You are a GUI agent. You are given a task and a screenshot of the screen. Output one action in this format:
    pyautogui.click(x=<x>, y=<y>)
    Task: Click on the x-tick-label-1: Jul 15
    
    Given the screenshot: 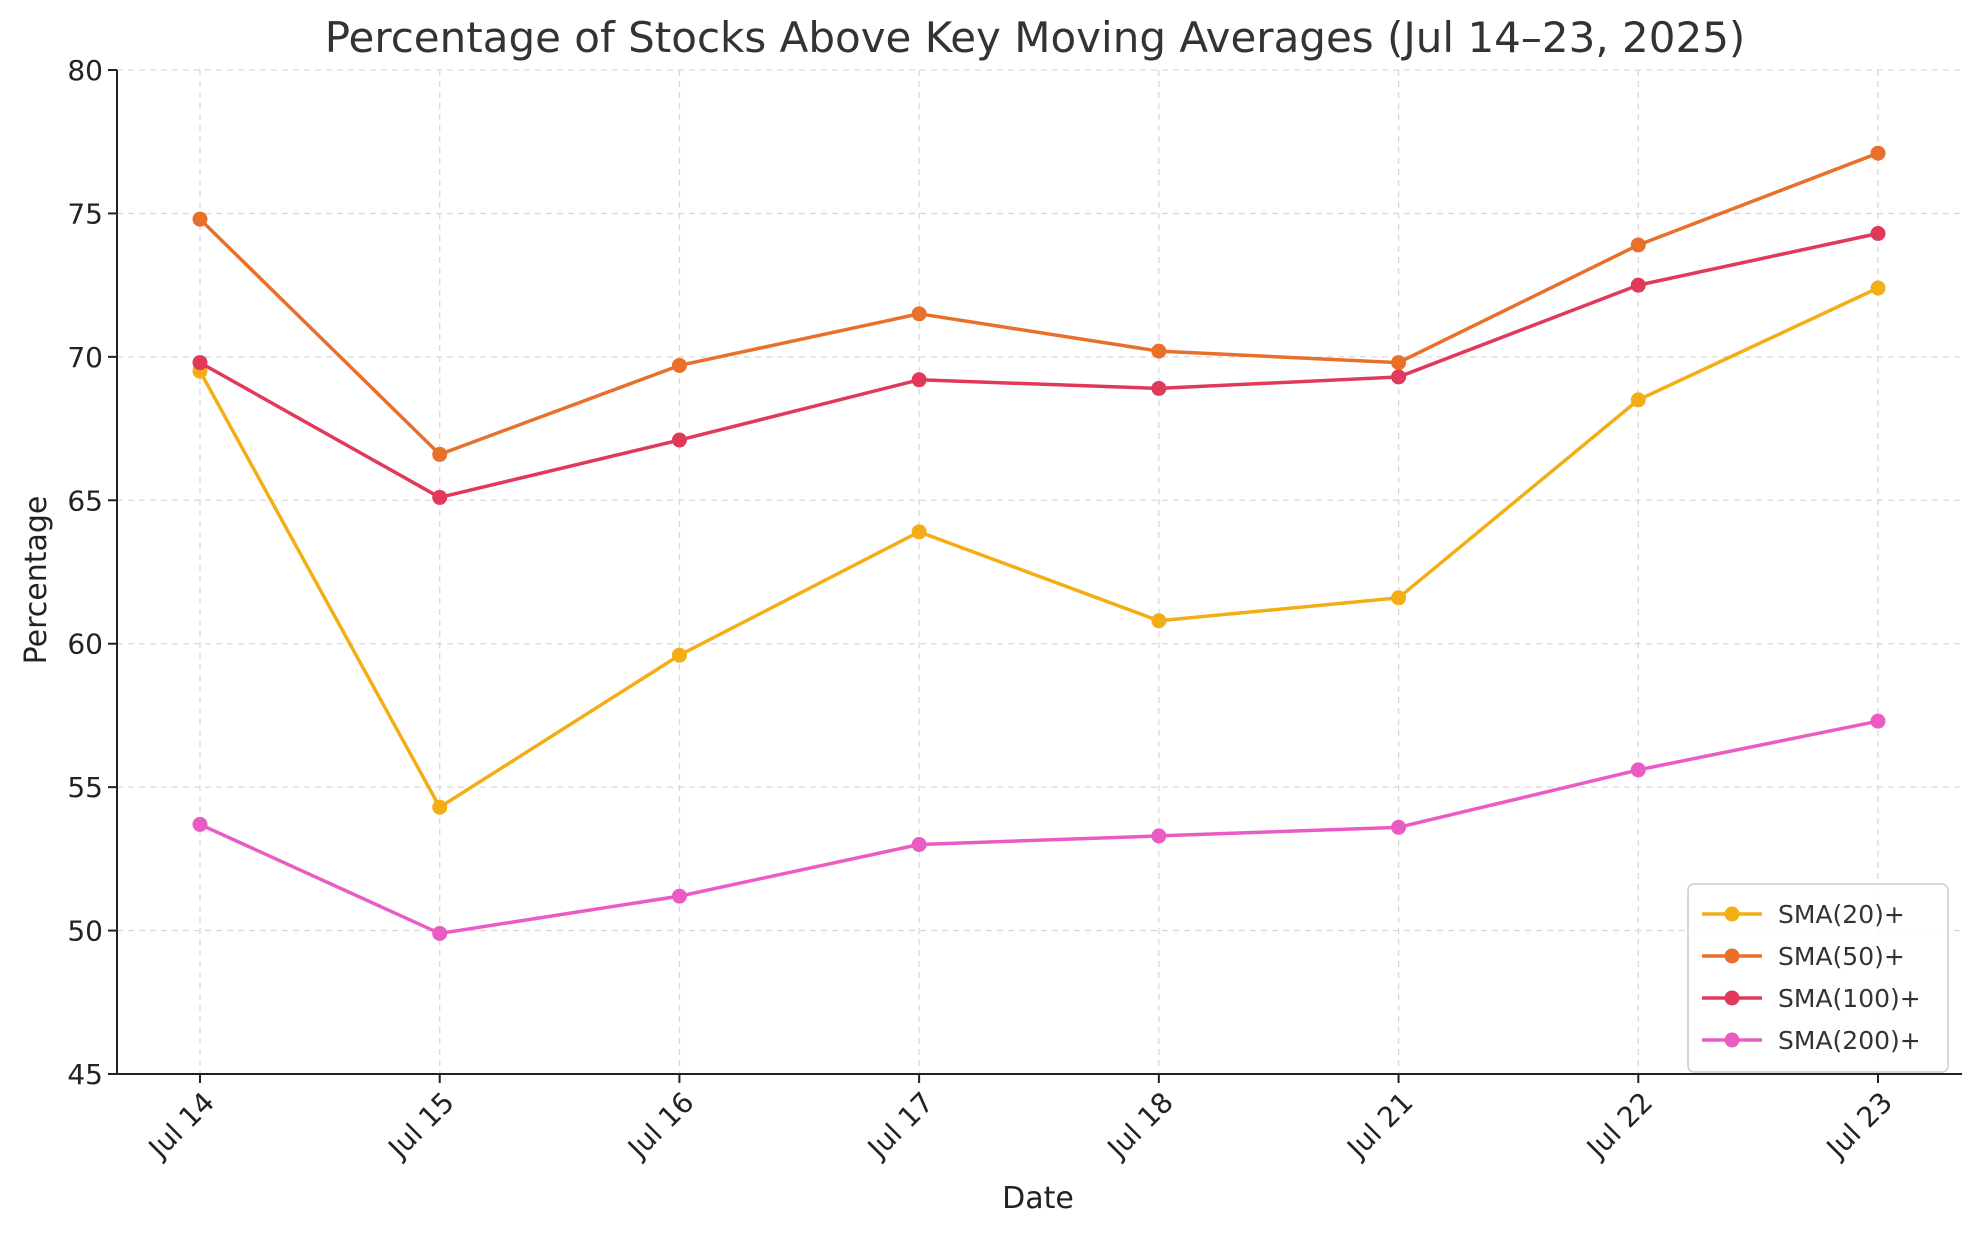 What is the action you would take?
    pyautogui.click(x=421, y=1126)
    